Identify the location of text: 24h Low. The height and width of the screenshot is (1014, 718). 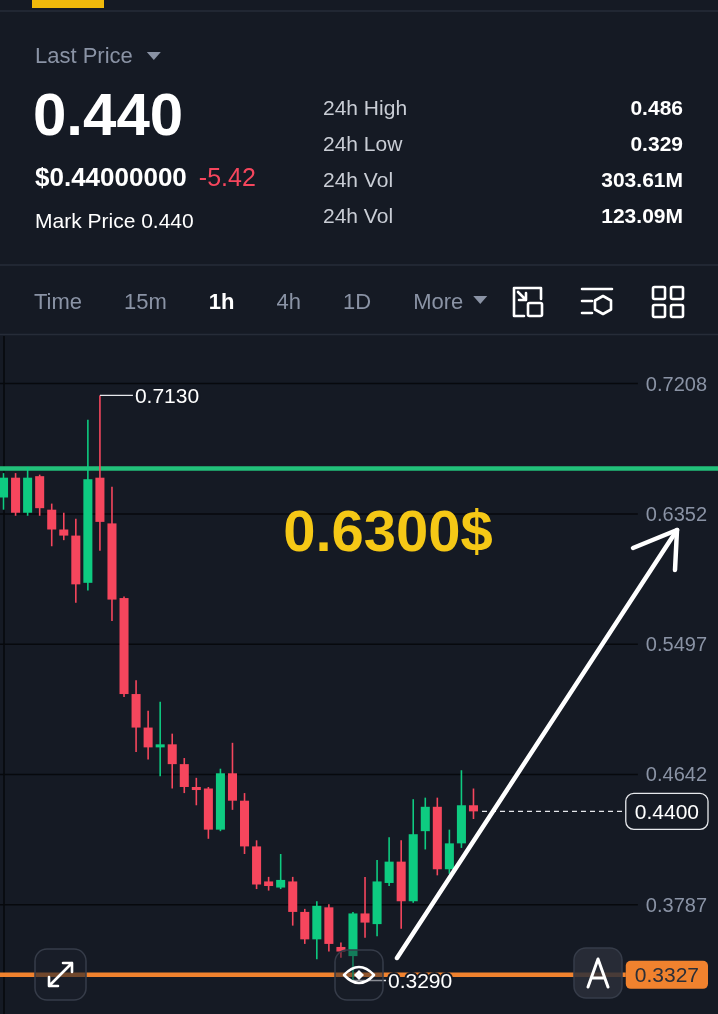
(363, 143).